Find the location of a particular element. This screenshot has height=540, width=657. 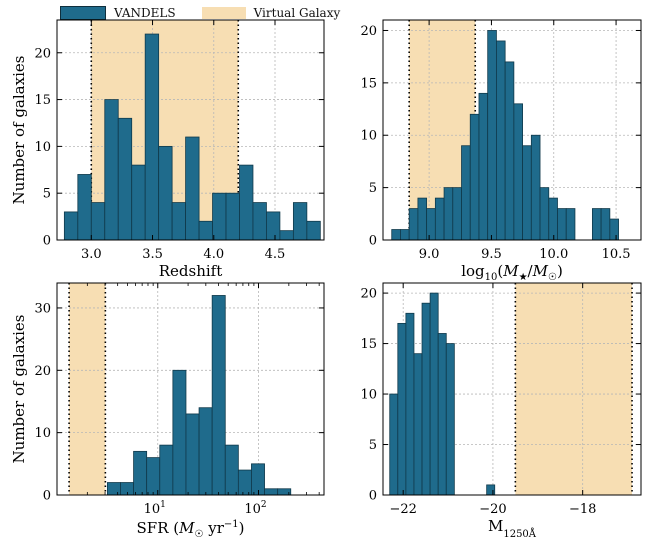

legend-item-vandels: VANDELS is located at coordinates (118, 13).